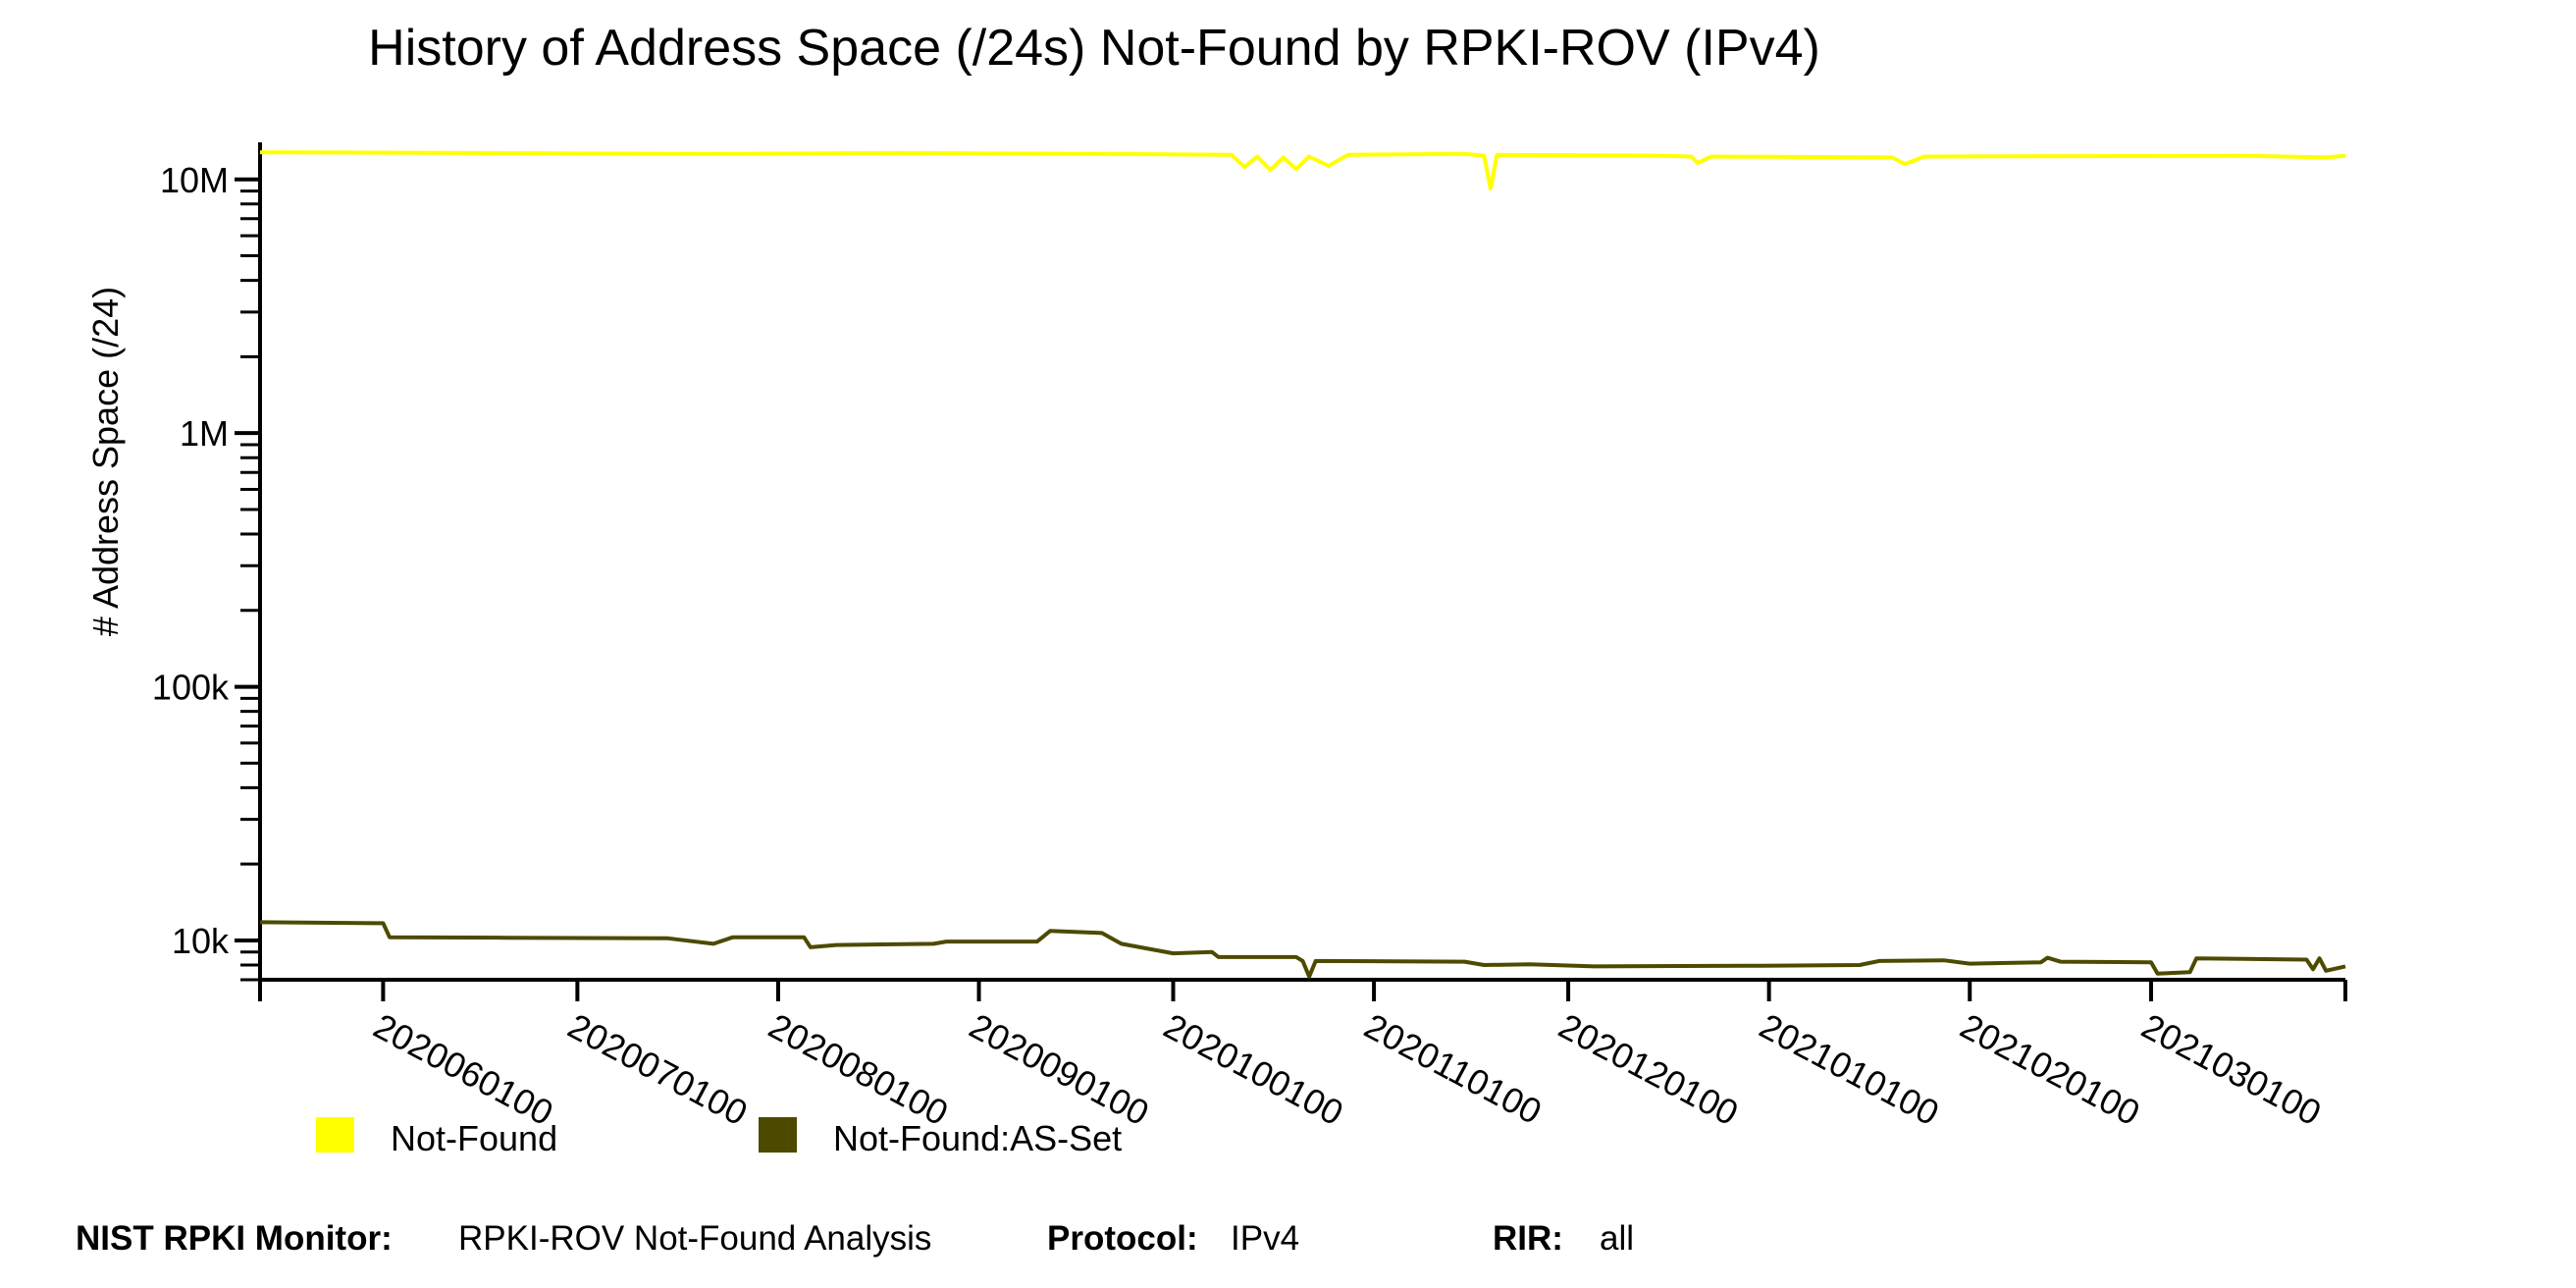  What do you see at coordinates (1648, 1069) in the screenshot?
I see `x-tick-label: 2020120100` at bounding box center [1648, 1069].